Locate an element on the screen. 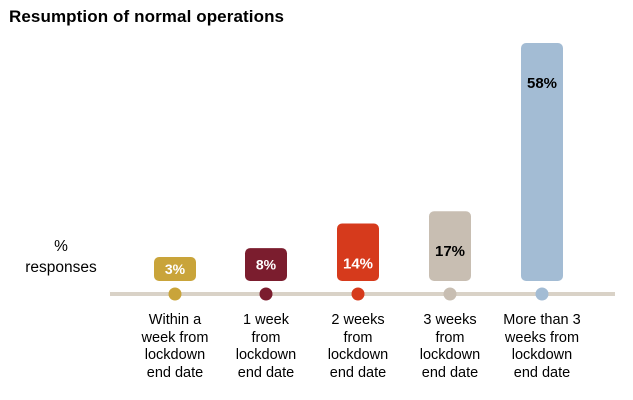 Image resolution: width=633 pixels, height=400 pixels. category-label-line: More than 3 is located at coordinates (542, 320).